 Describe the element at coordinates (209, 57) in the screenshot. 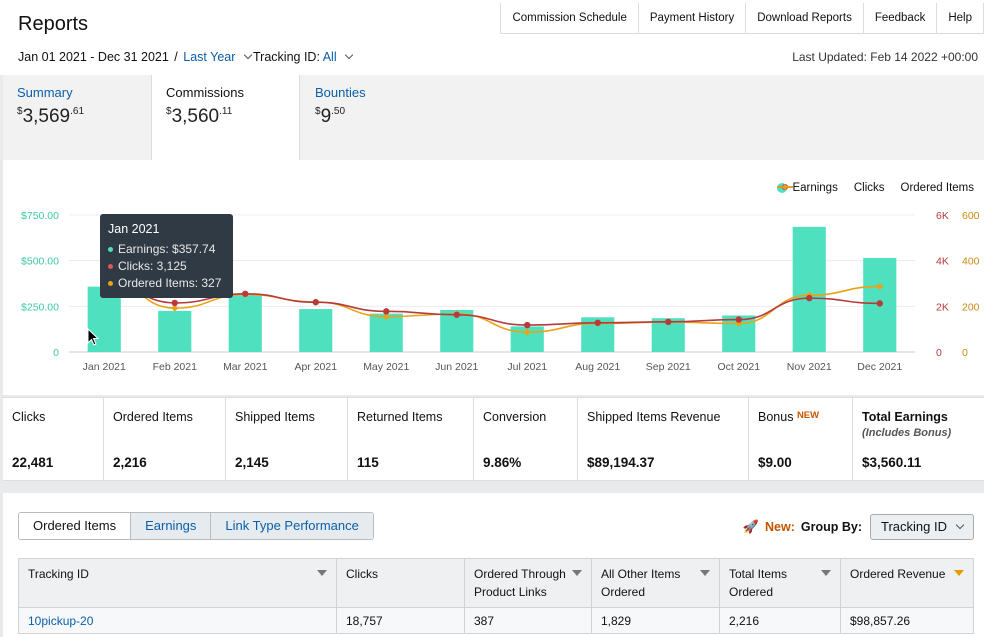

I see `date-preset-link: Last Year` at that location.